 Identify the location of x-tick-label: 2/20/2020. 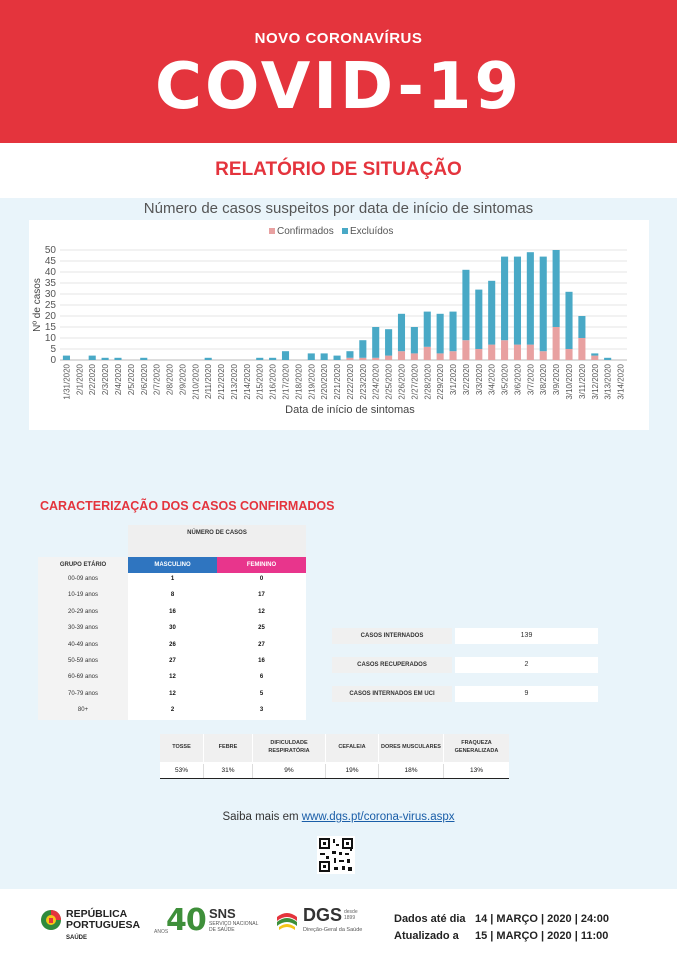
(324, 381).